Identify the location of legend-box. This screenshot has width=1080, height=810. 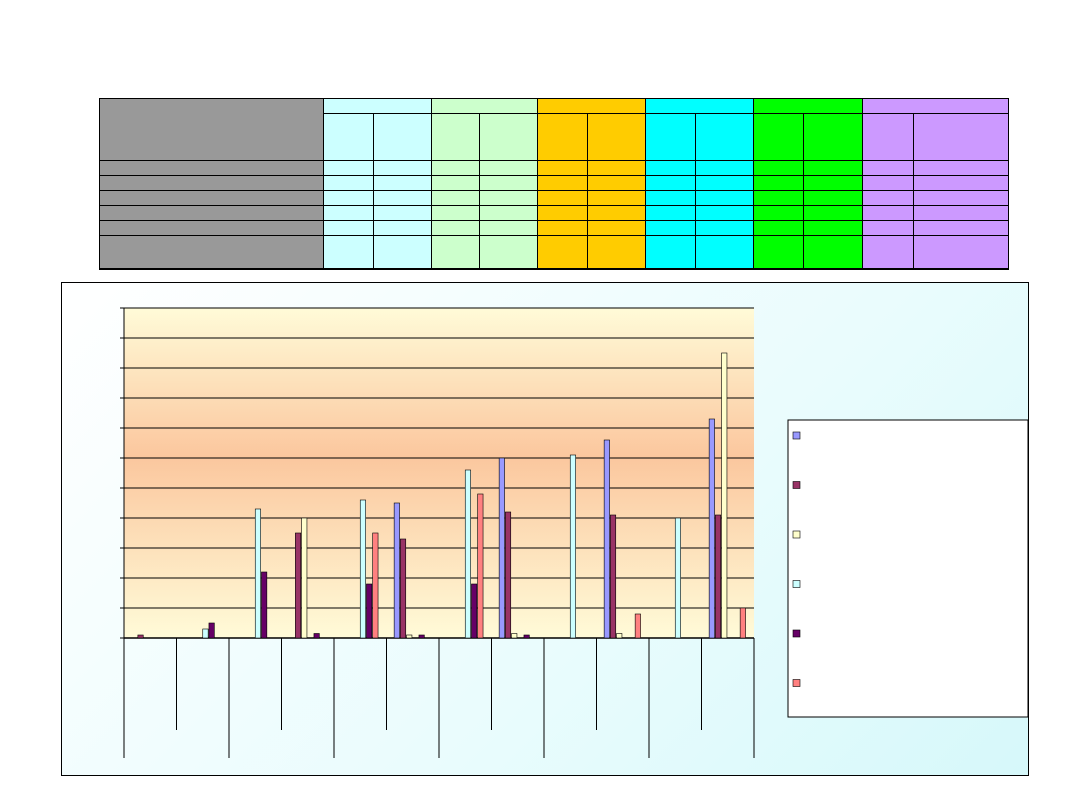
(908, 568).